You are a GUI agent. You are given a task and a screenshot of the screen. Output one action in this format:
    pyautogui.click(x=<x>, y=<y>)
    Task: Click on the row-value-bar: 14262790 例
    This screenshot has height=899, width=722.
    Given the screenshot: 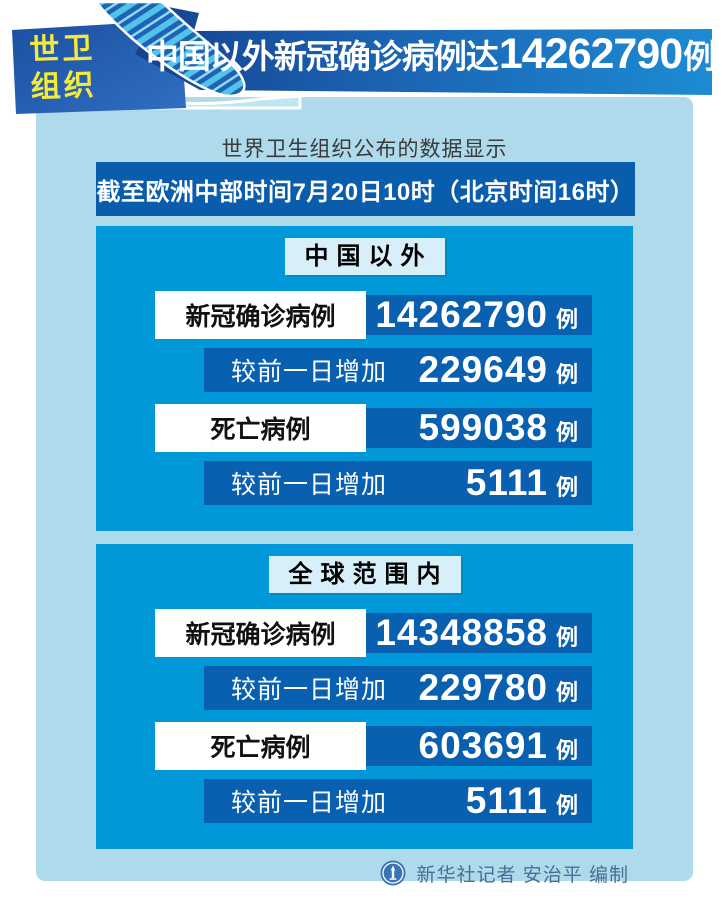 What is the action you would take?
    pyautogui.click(x=479, y=315)
    